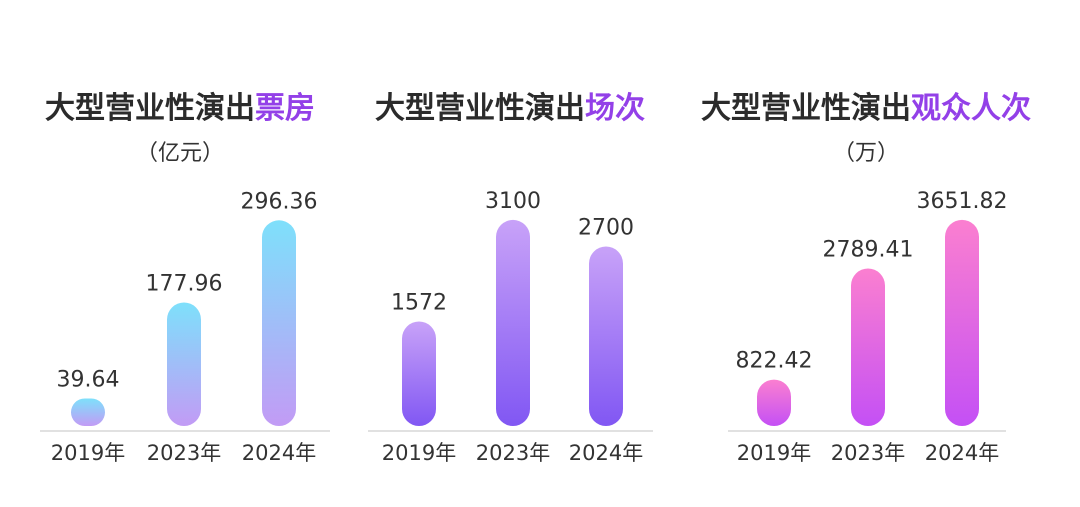 Image resolution: width=1080 pixels, height=507 pixels. What do you see at coordinates (513, 201) in the screenshot?
I see `data-label: 3100` at bounding box center [513, 201].